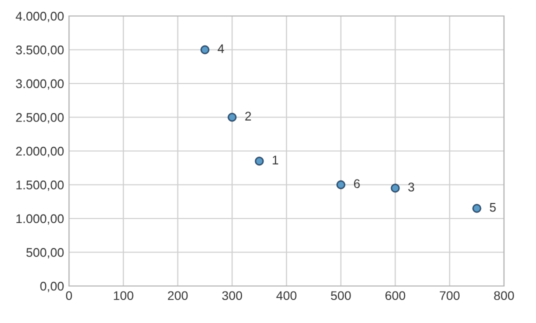 The image size is (536, 323). I want to click on x-tick-label: 700, so click(450, 295).